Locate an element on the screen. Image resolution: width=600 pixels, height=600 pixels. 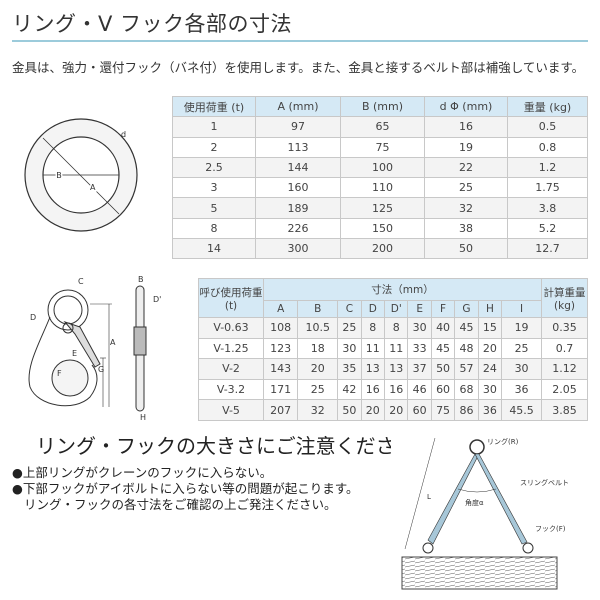
table-row: 8 226 150 38 5.2 is located at coordinates (380, 228).